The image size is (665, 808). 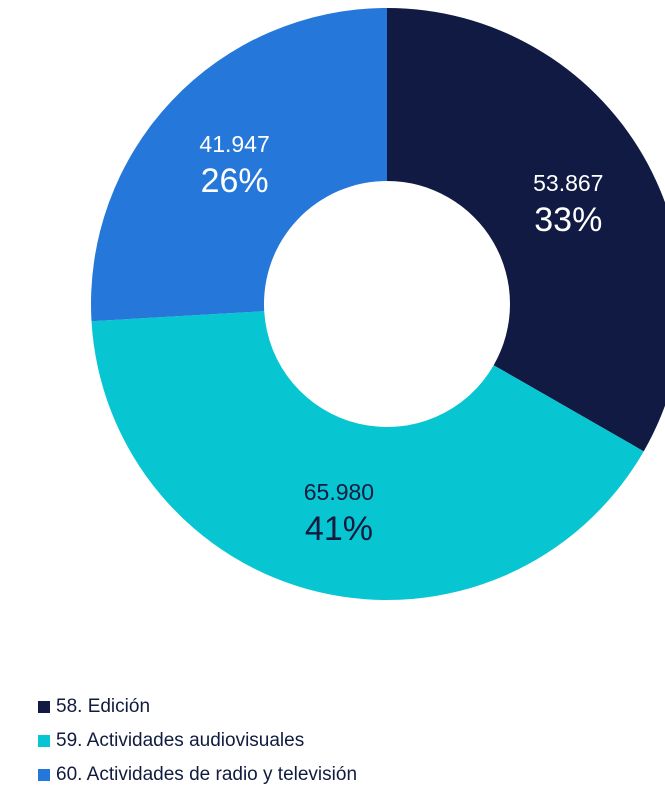 I want to click on legend-label-2: 59. Actividades audiovisuales, so click(x=180, y=740).